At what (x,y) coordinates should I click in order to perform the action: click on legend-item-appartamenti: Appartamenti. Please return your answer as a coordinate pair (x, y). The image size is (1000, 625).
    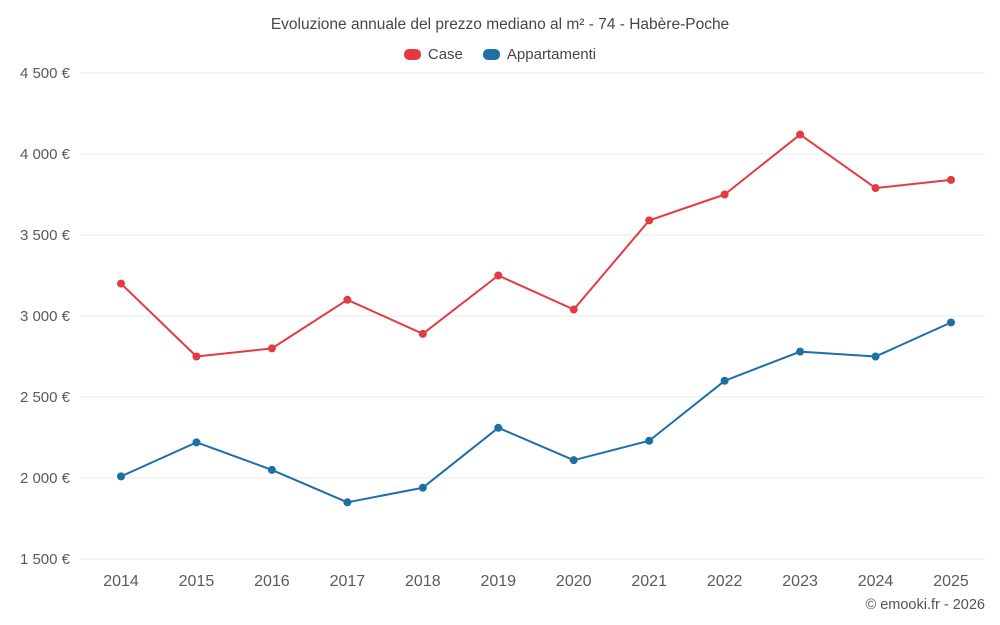
    Looking at the image, I should click on (539, 54).